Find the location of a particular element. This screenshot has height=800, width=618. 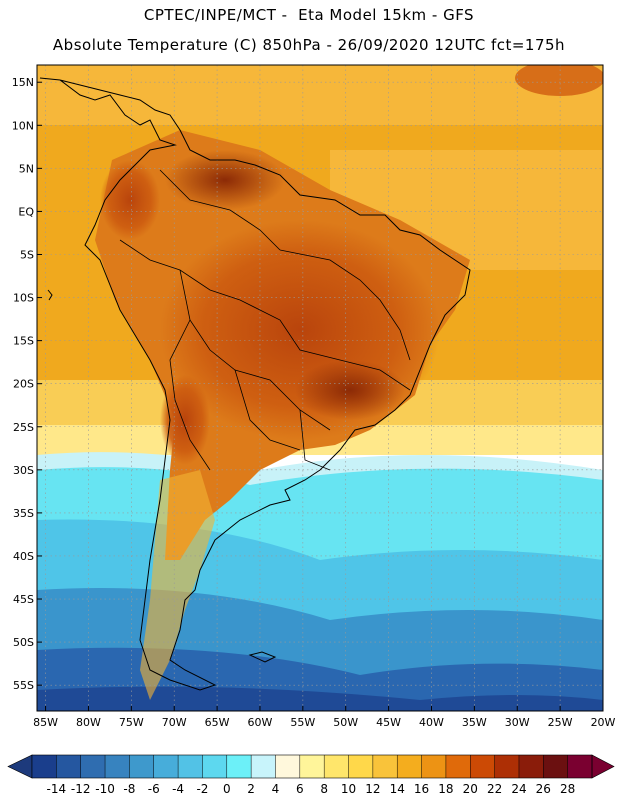

colorbar-label: 28 is located at coordinates (567, 789).